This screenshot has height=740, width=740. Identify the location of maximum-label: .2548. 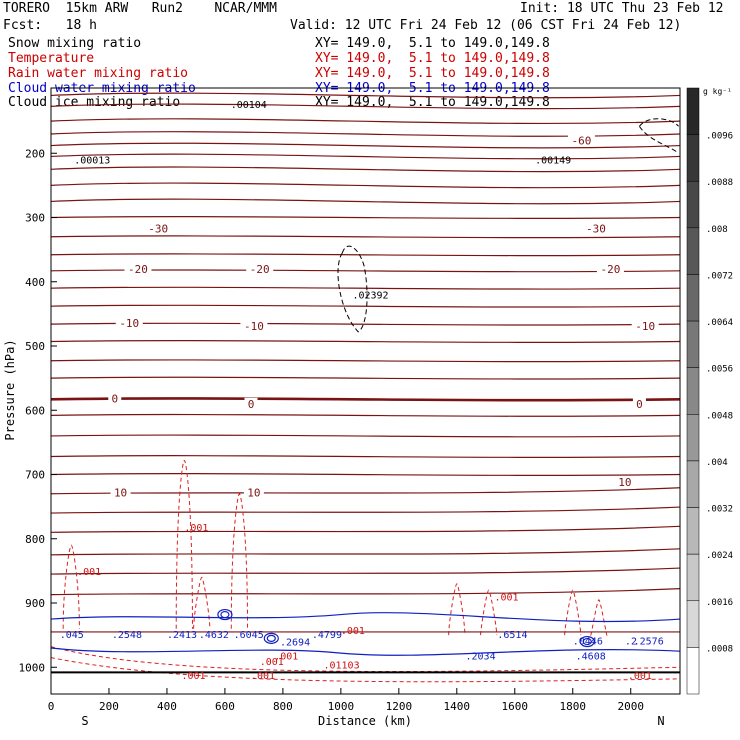
(127, 635).